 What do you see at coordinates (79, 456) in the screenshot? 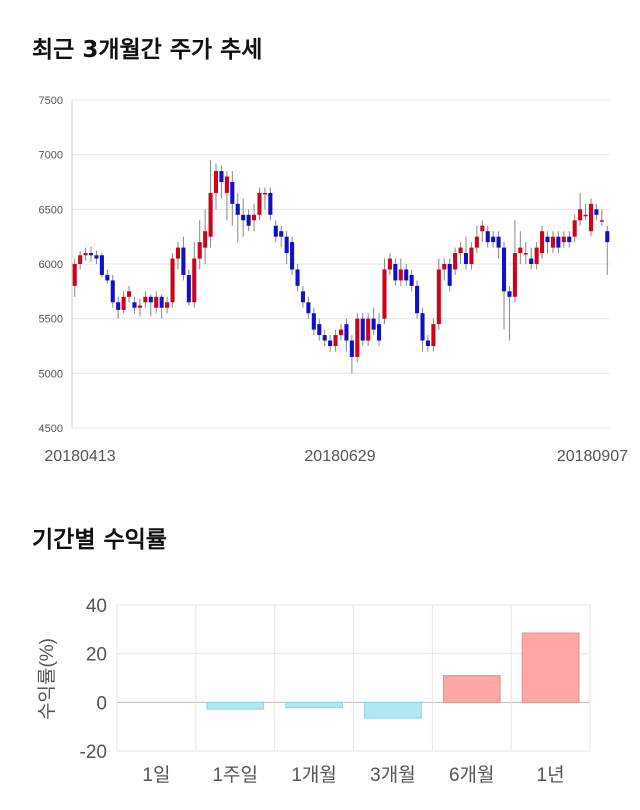
I see `x-tick-label: 20180413` at bounding box center [79, 456].